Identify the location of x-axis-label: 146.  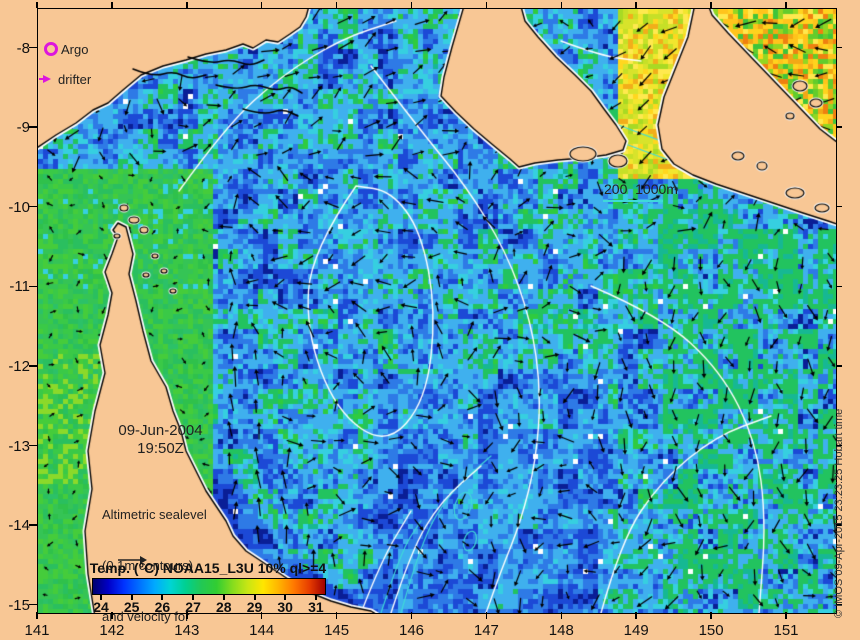
(411, 630).